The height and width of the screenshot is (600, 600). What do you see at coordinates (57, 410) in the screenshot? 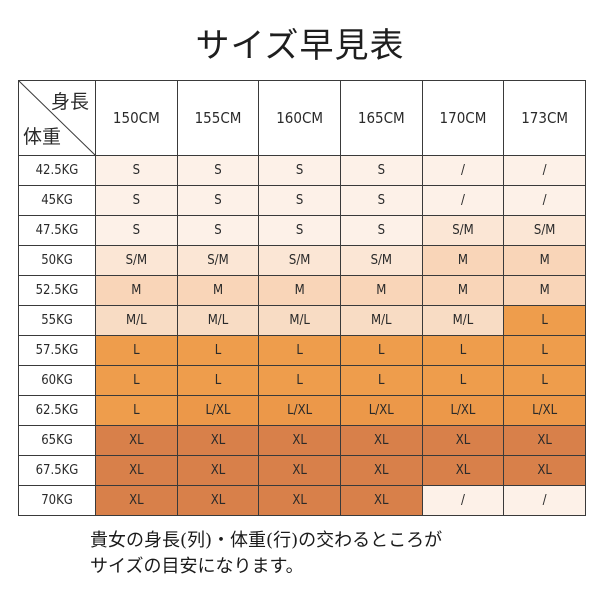
I see `weight-label: 62.5KG` at bounding box center [57, 410].